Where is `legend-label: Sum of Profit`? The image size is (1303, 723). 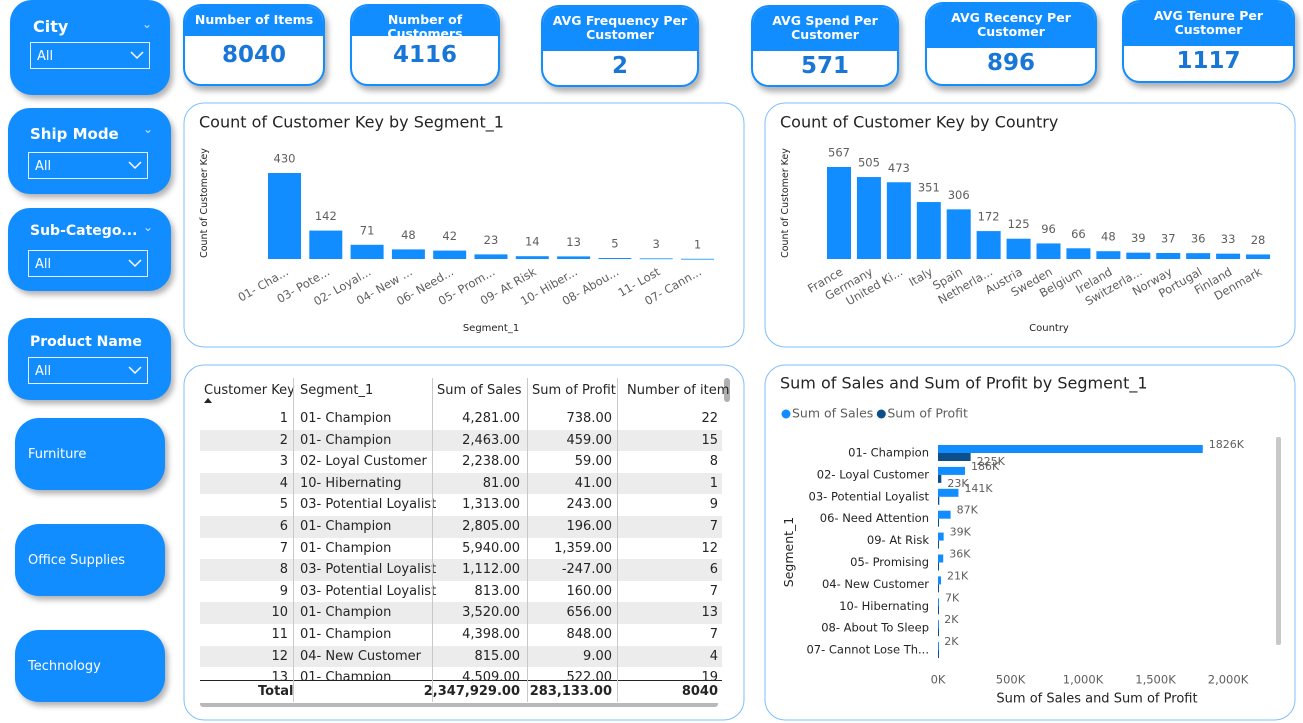
legend-label: Sum of Profit is located at coordinates (927, 413).